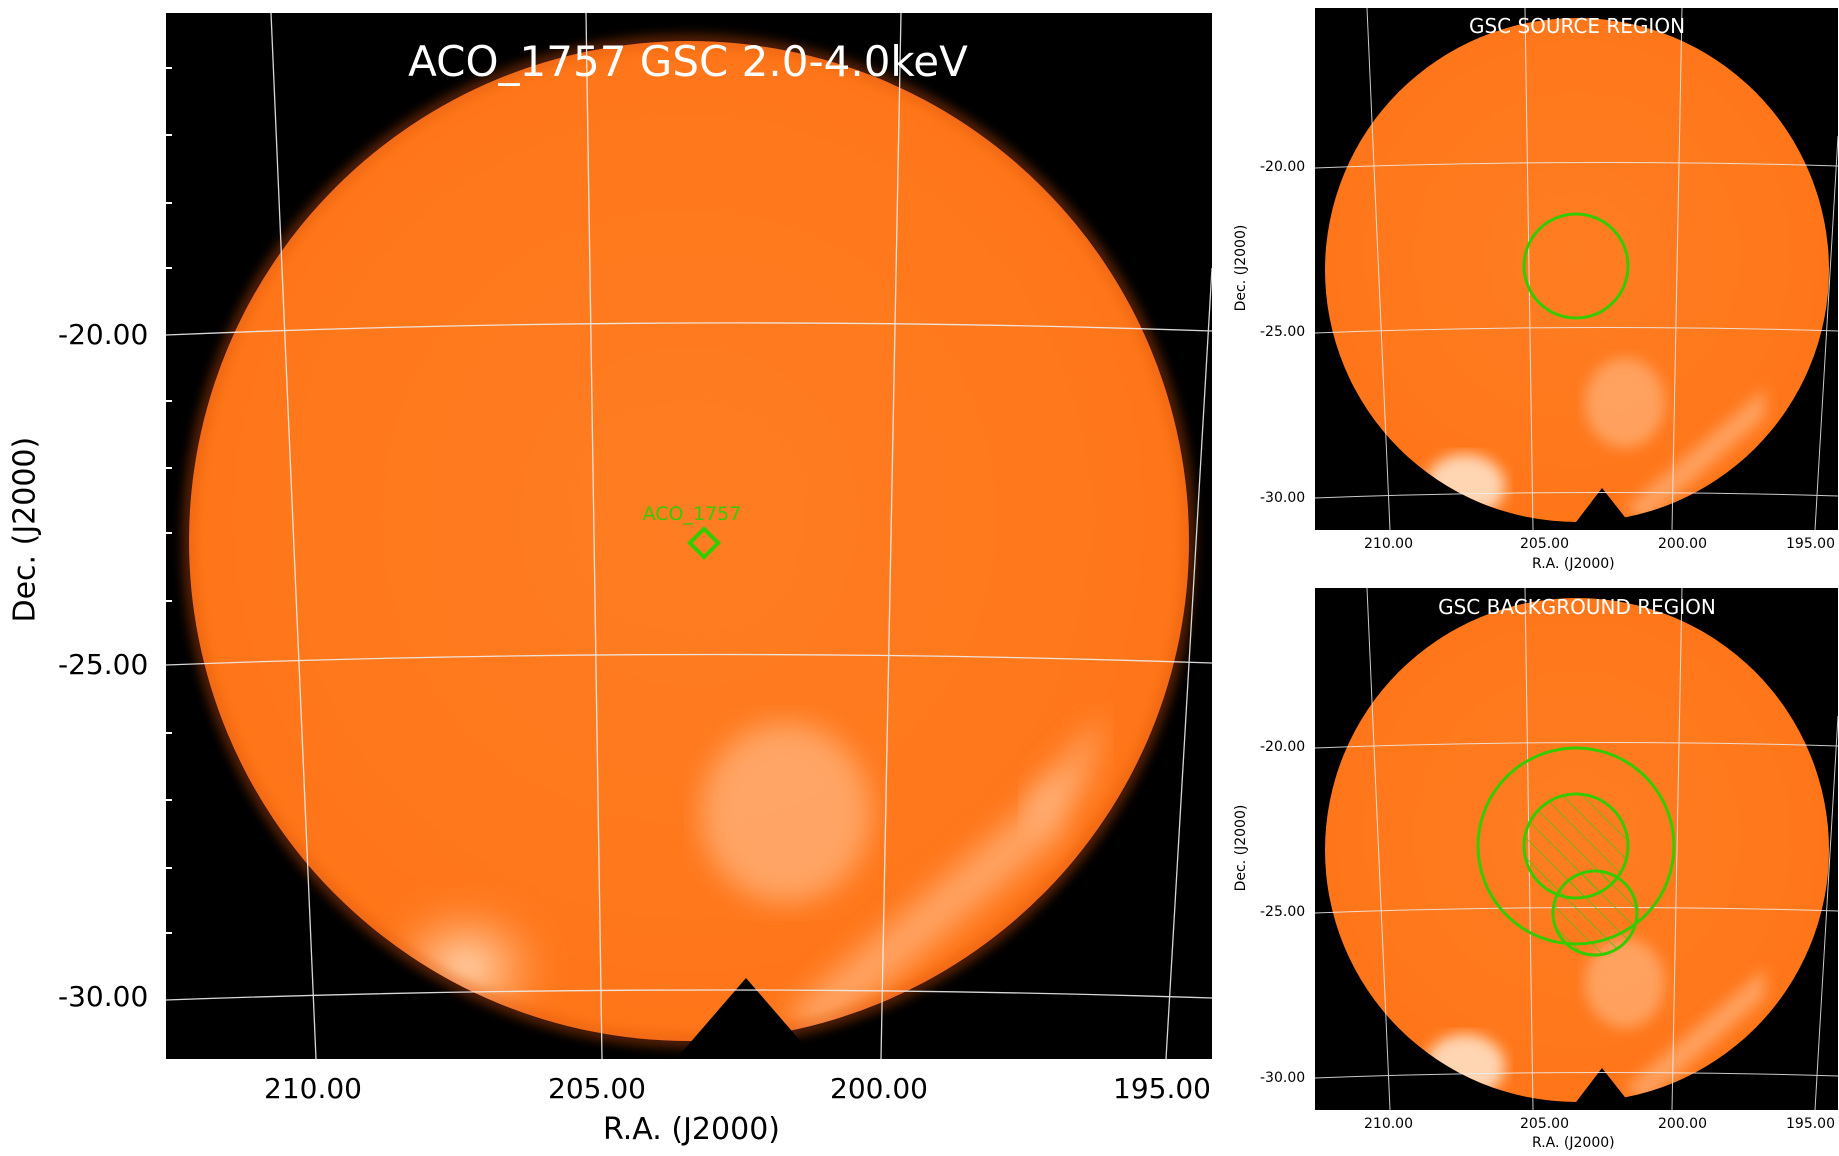  What do you see at coordinates (1544, 1124) in the screenshot?
I see `background-ra-tick-205: 205.00` at bounding box center [1544, 1124].